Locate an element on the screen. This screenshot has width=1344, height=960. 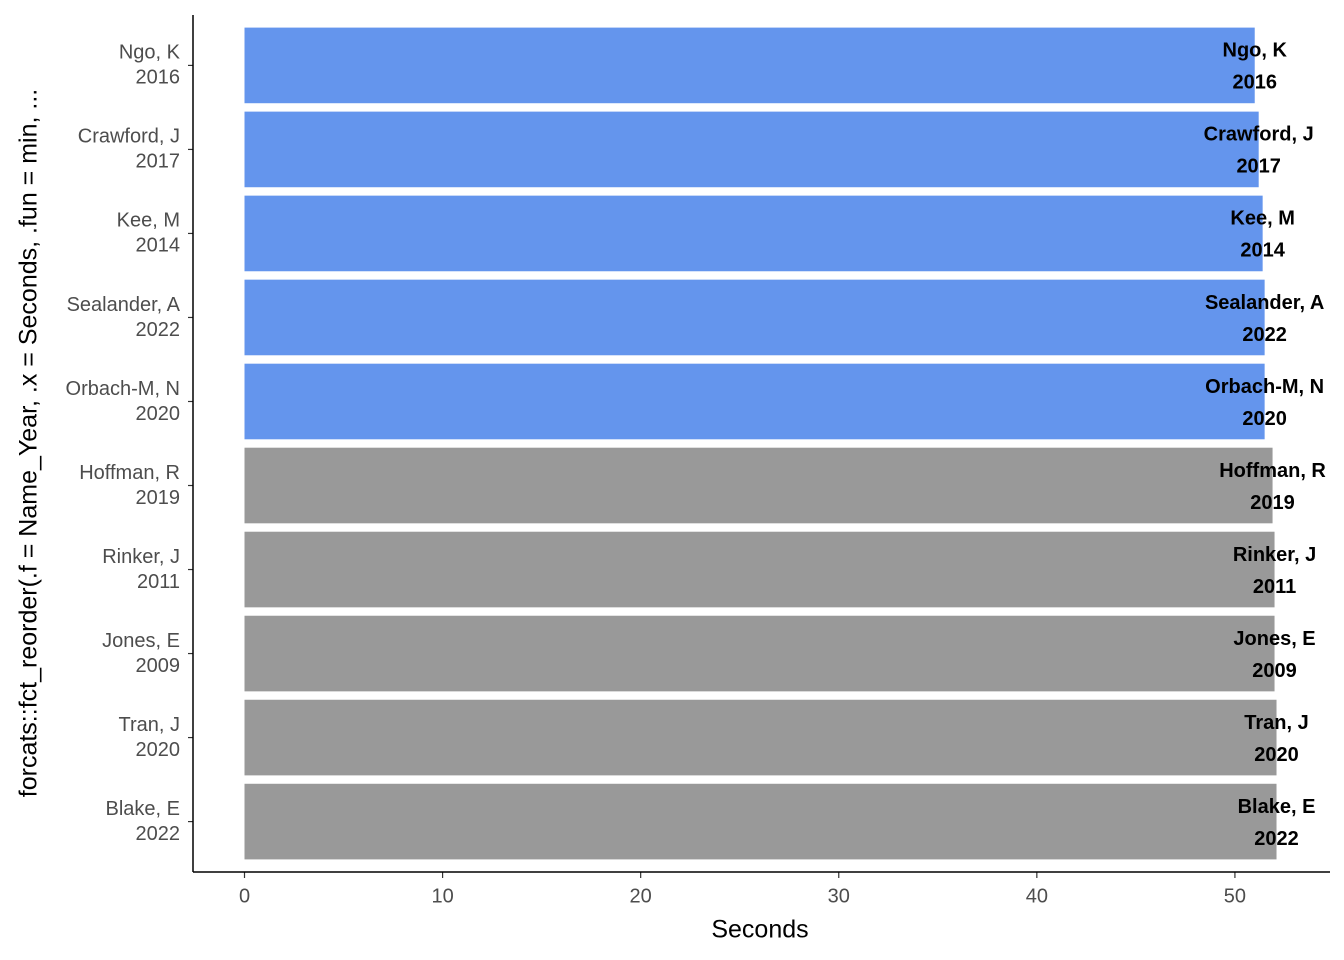
data-label-name: Tran, J is located at coordinates (1276, 723).